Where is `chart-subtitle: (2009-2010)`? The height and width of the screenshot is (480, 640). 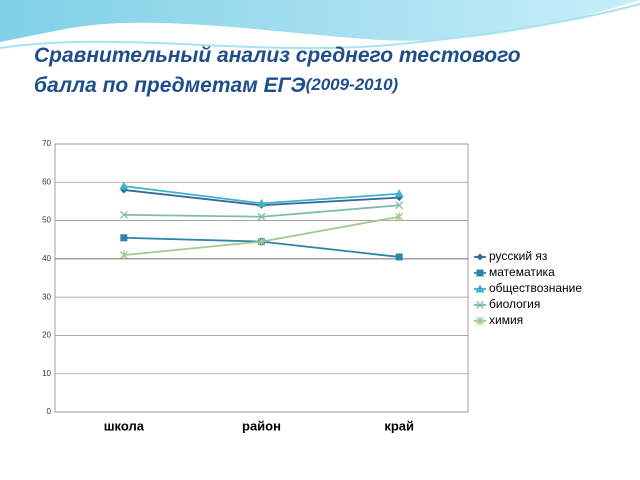
chart-subtitle: (2009-2010) is located at coordinates (352, 84).